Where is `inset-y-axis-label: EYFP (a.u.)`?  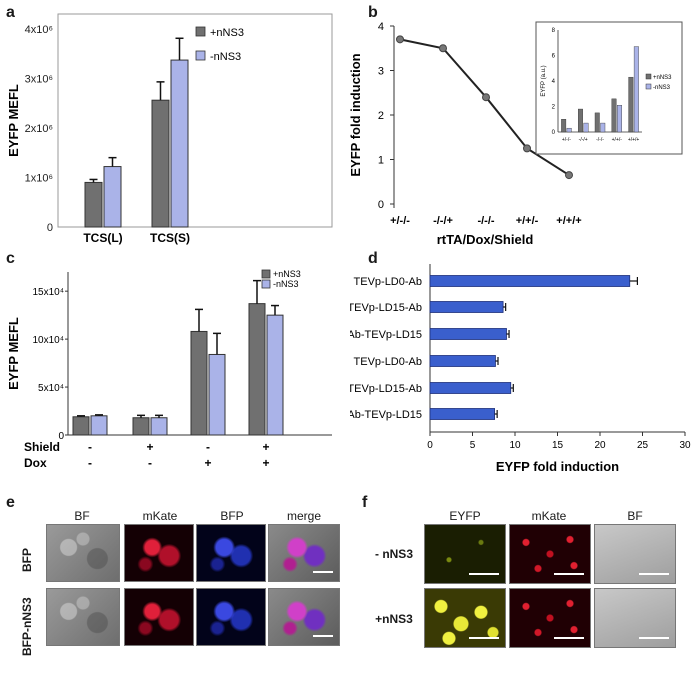
inset-y-axis-label: EYFP (a.u.) is located at coordinates (544, 80).